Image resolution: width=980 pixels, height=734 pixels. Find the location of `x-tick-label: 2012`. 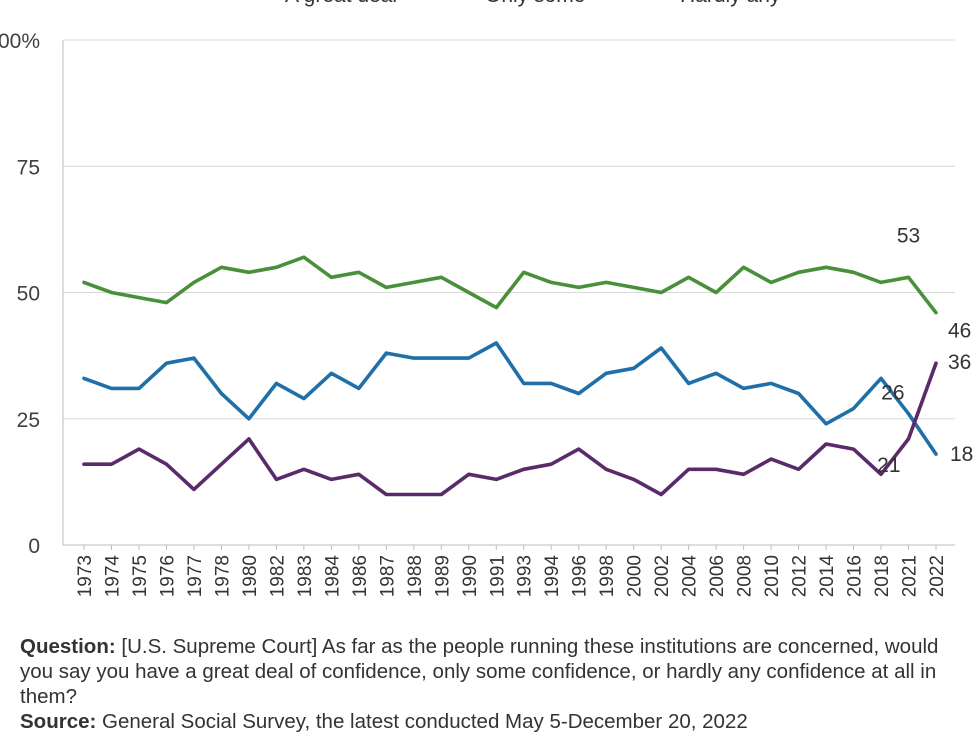

x-tick-label: 2012 is located at coordinates (800, 576).